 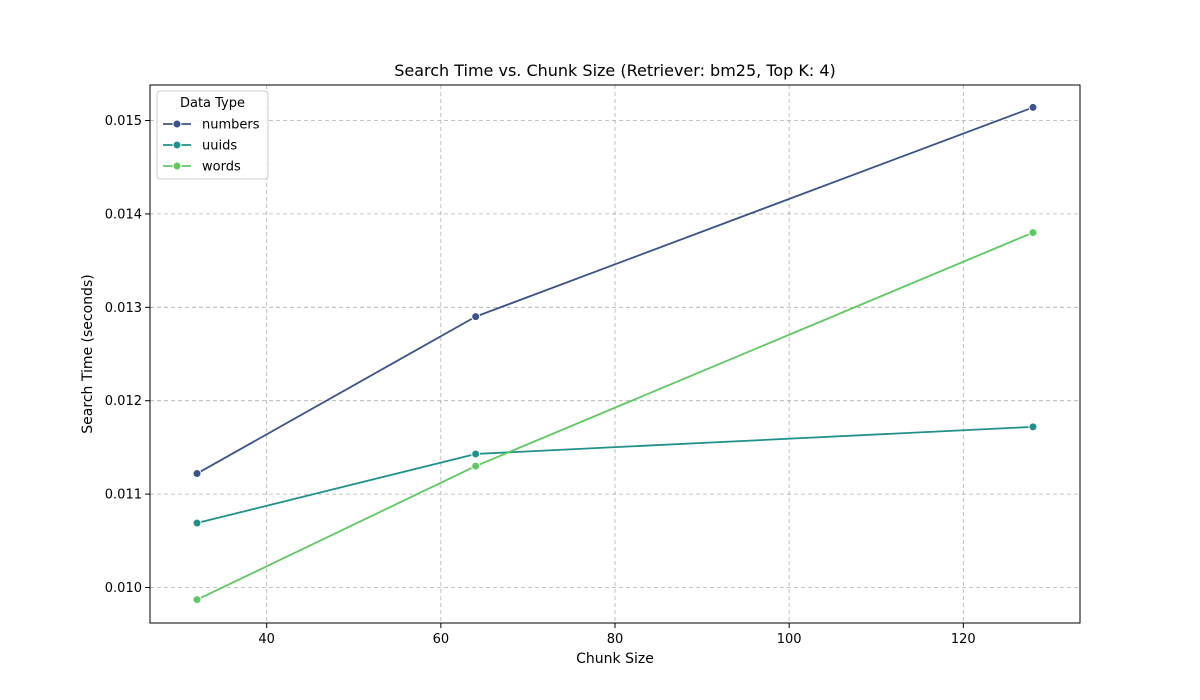 What do you see at coordinates (127, 355) in the screenshot?
I see `y-axis: 0.010 0.011 0.012 0.013 0.014 0.015` at bounding box center [127, 355].